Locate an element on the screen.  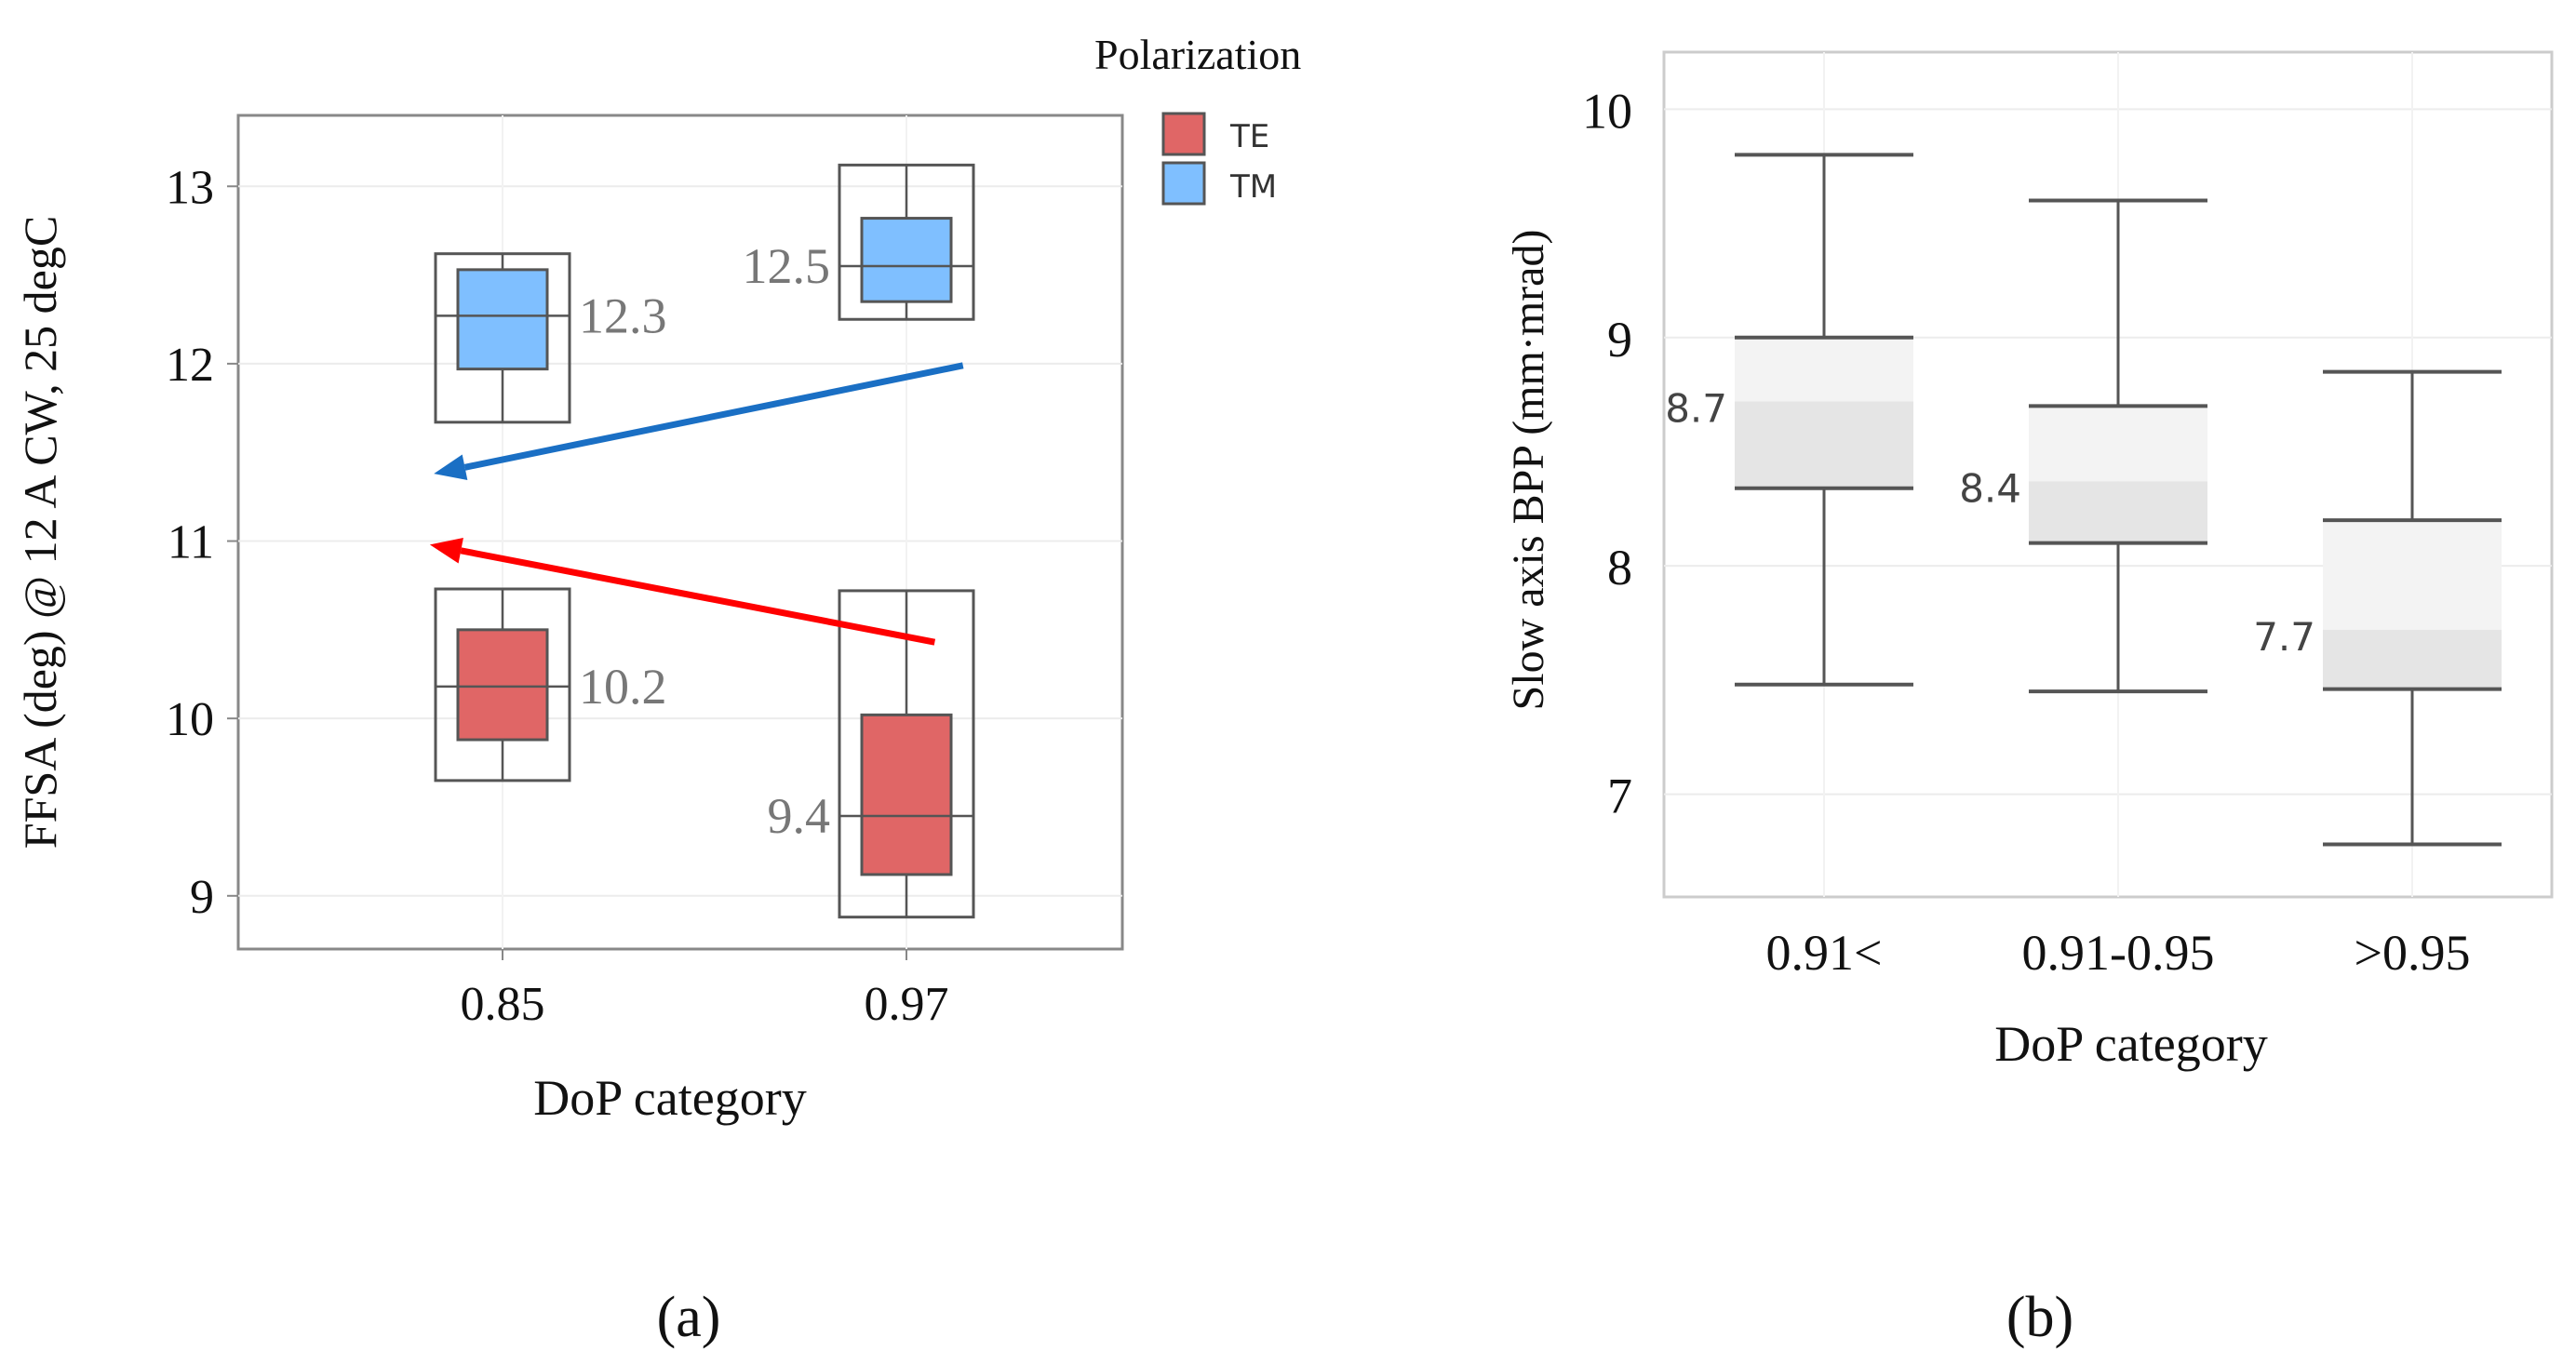
panel-a-median-labels: 10.2 9.4 12.3 12.5 is located at coordinates (704, 541).